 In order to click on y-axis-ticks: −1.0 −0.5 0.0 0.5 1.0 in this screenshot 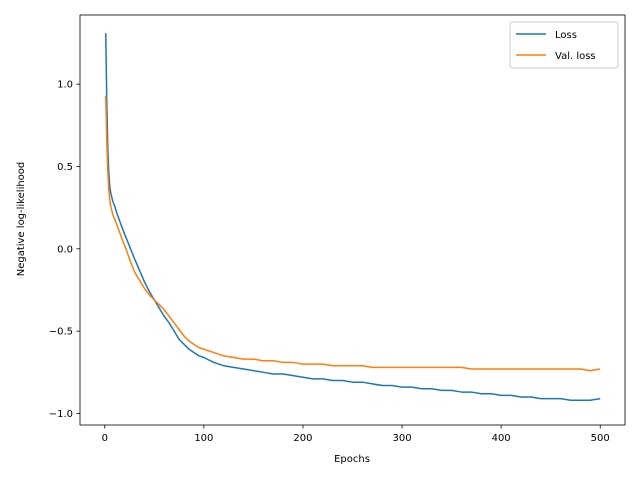, I will do `click(64, 250)`.